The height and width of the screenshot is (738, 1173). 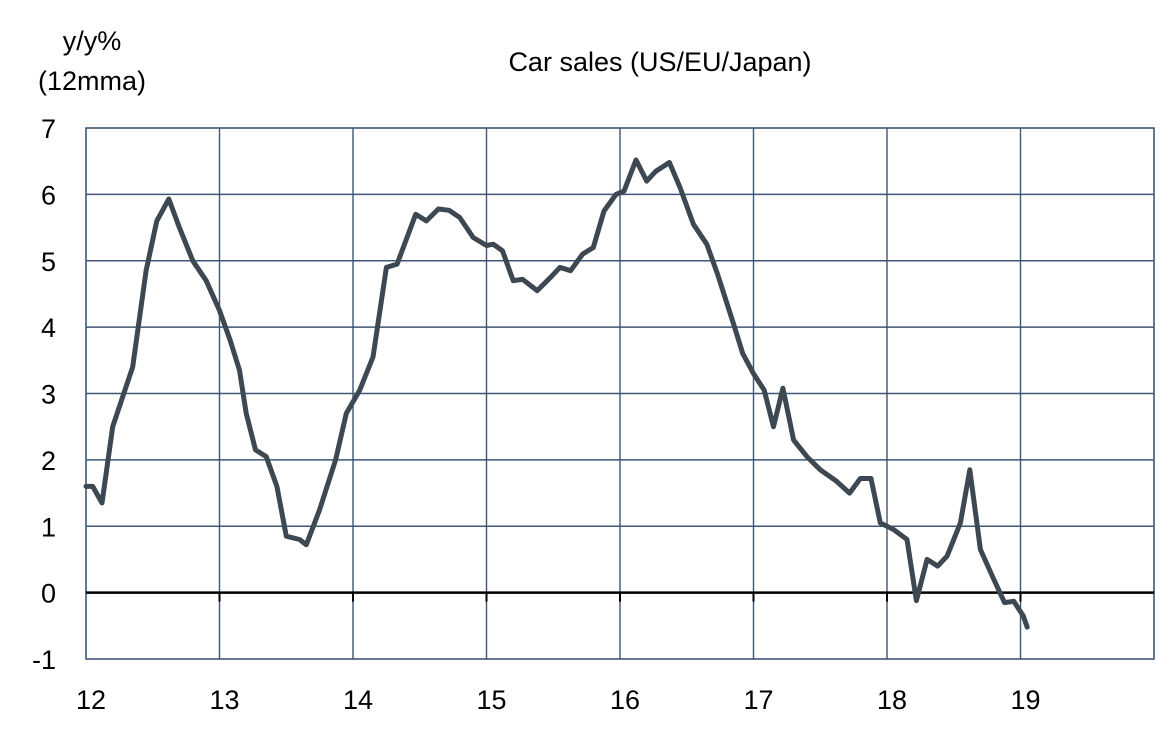 What do you see at coordinates (659, 62) in the screenshot?
I see `chart-title: Car sales (US/EU/Japan)` at bounding box center [659, 62].